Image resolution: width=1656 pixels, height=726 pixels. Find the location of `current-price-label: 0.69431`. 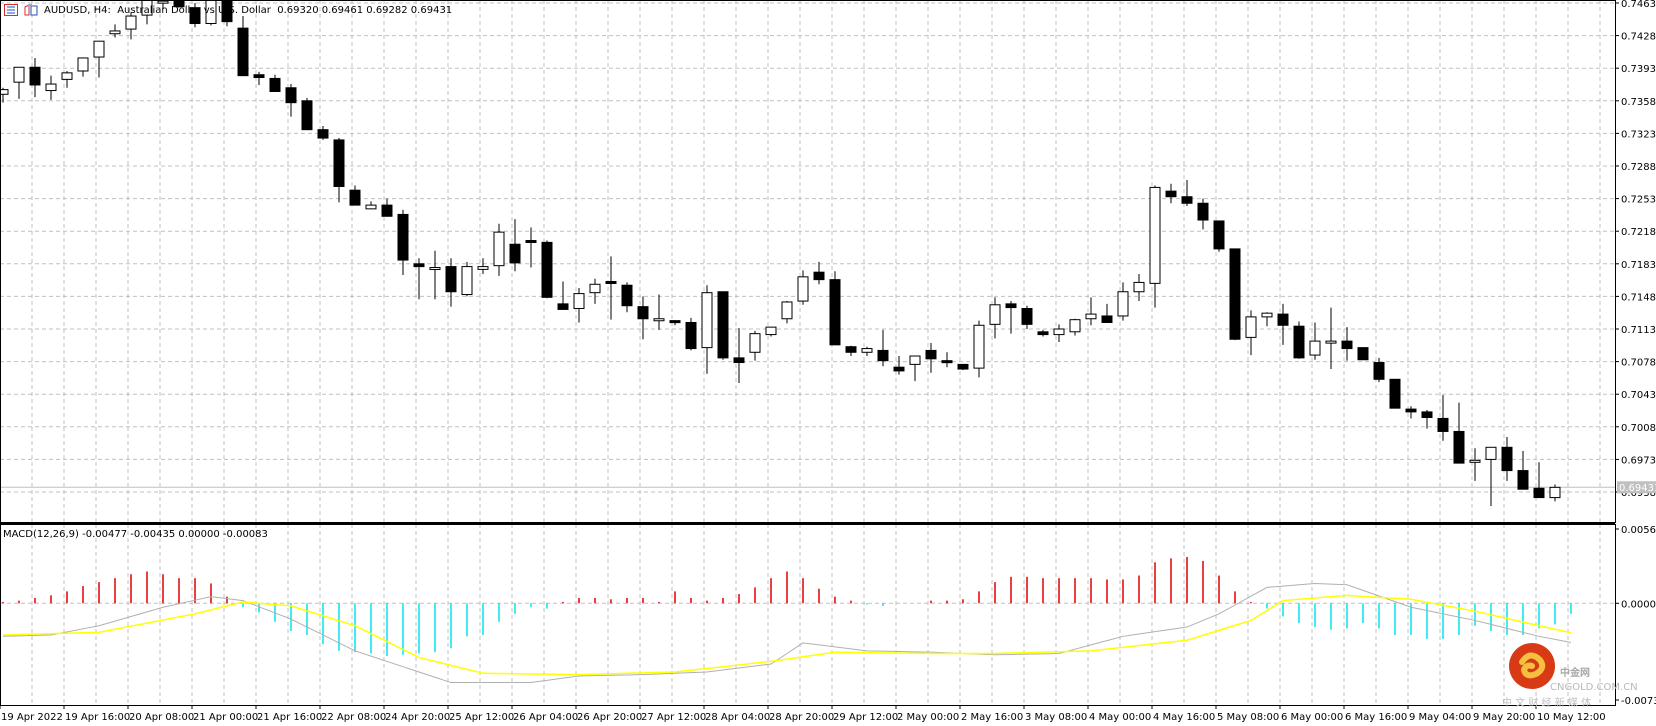

current-price-label: 0.69431 is located at coordinates (1637, 488).